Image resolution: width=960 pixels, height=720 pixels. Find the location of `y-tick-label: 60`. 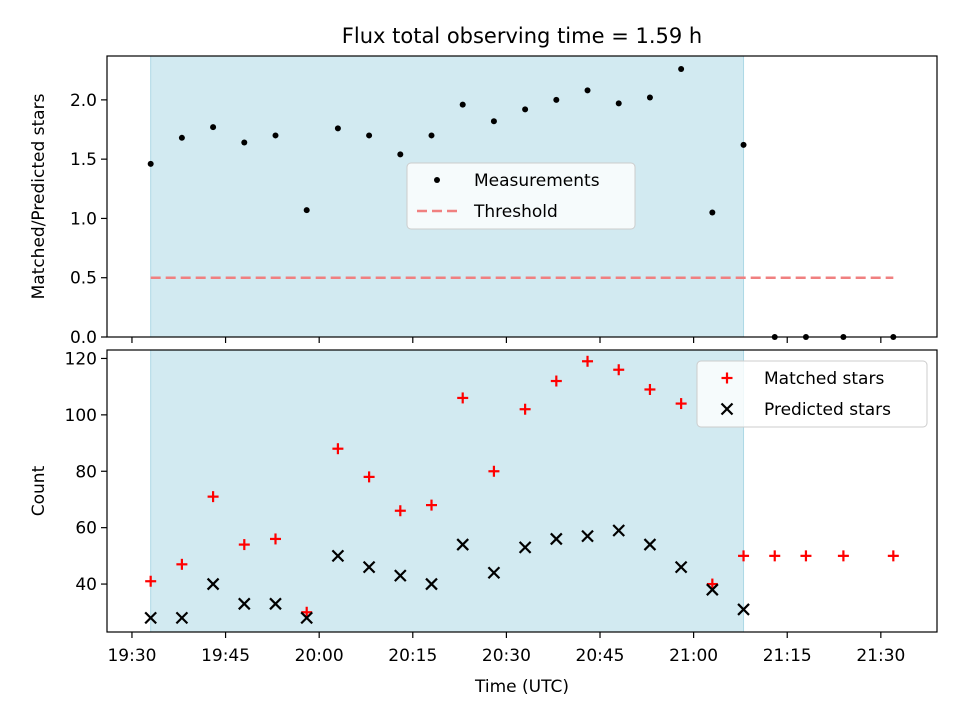

y-tick-label: 60 is located at coordinates (86, 529).